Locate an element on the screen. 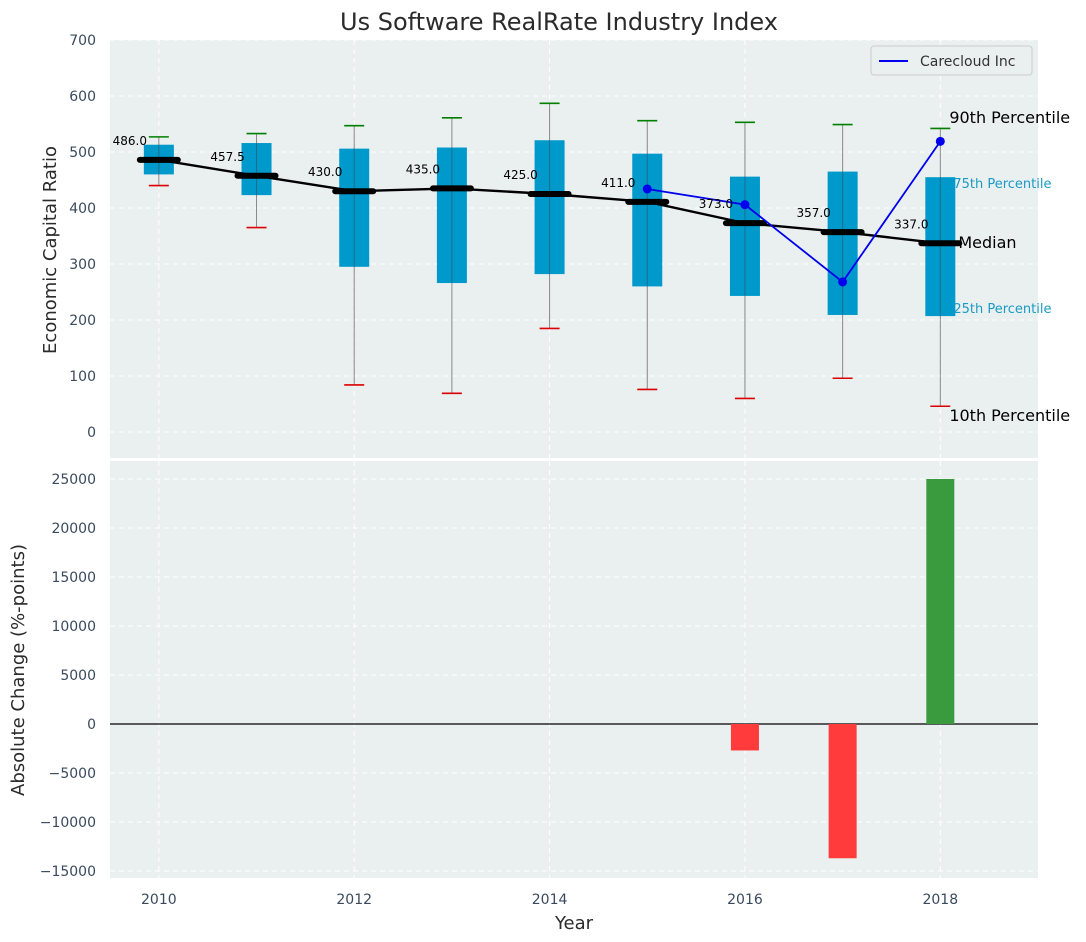 The width and height of the screenshot is (1086, 942). top-y-tick-label: 200 is located at coordinates (82, 321).